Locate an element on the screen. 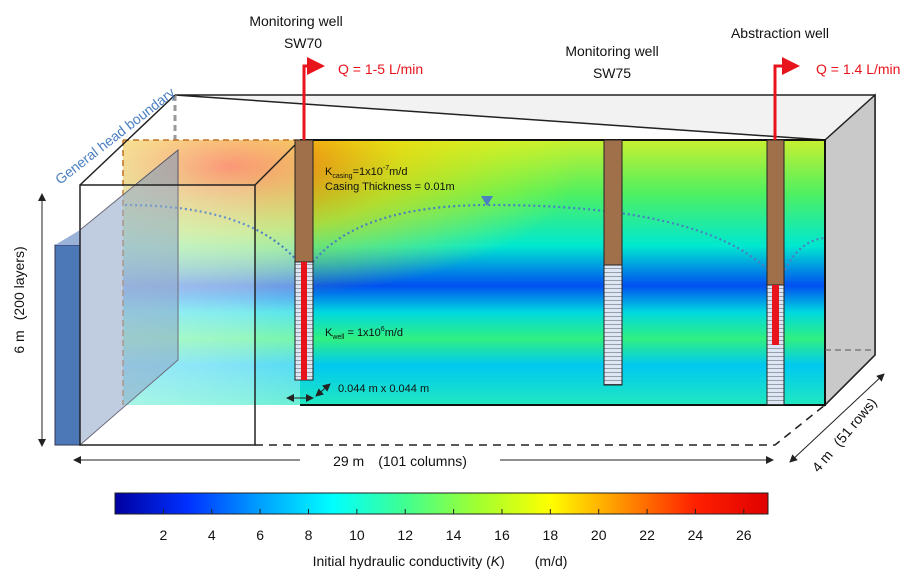  colorbar-tick-label: 6 is located at coordinates (260, 535).